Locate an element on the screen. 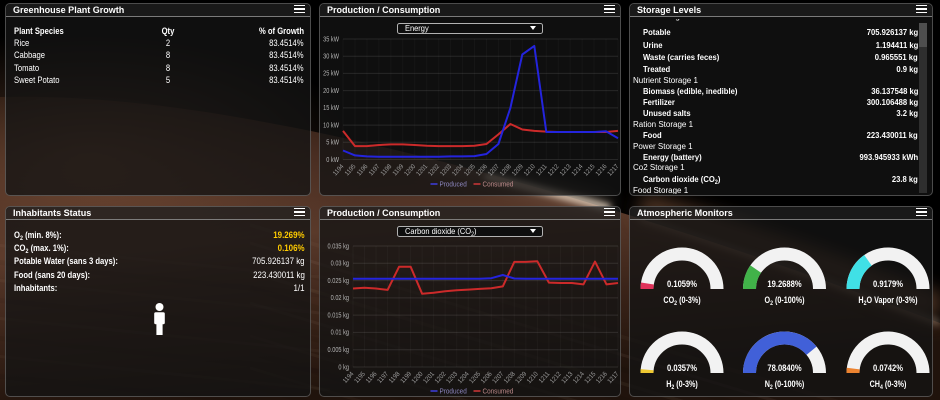 The width and height of the screenshot is (940, 400). svg-text: 0.02 kg is located at coordinates (340, 298).